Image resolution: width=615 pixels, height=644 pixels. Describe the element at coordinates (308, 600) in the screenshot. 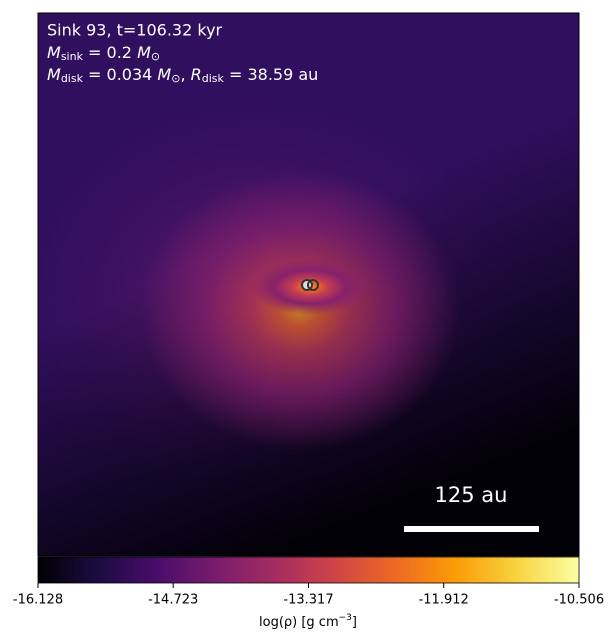

I see `tick-label: -13.317` at that location.